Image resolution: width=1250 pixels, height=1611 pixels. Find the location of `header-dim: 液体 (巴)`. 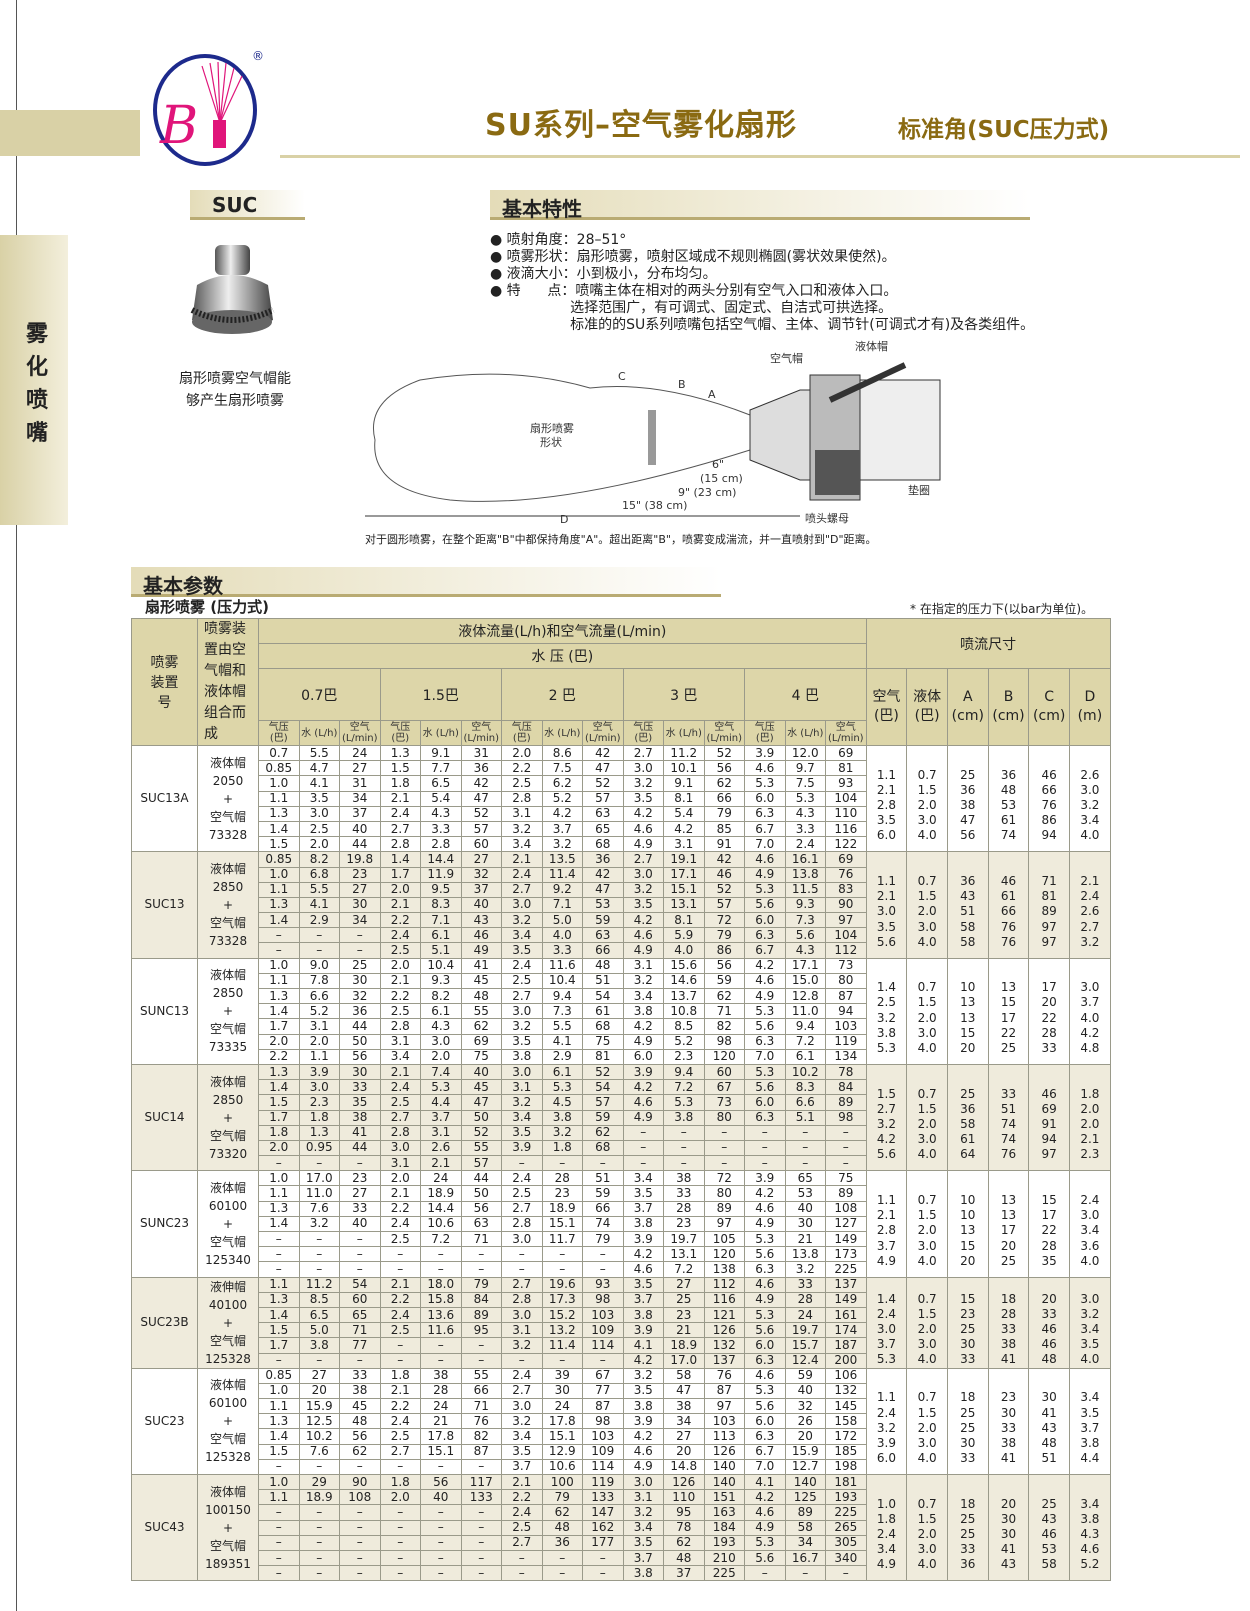

header-dim: 液体 (巴) is located at coordinates (927, 707).